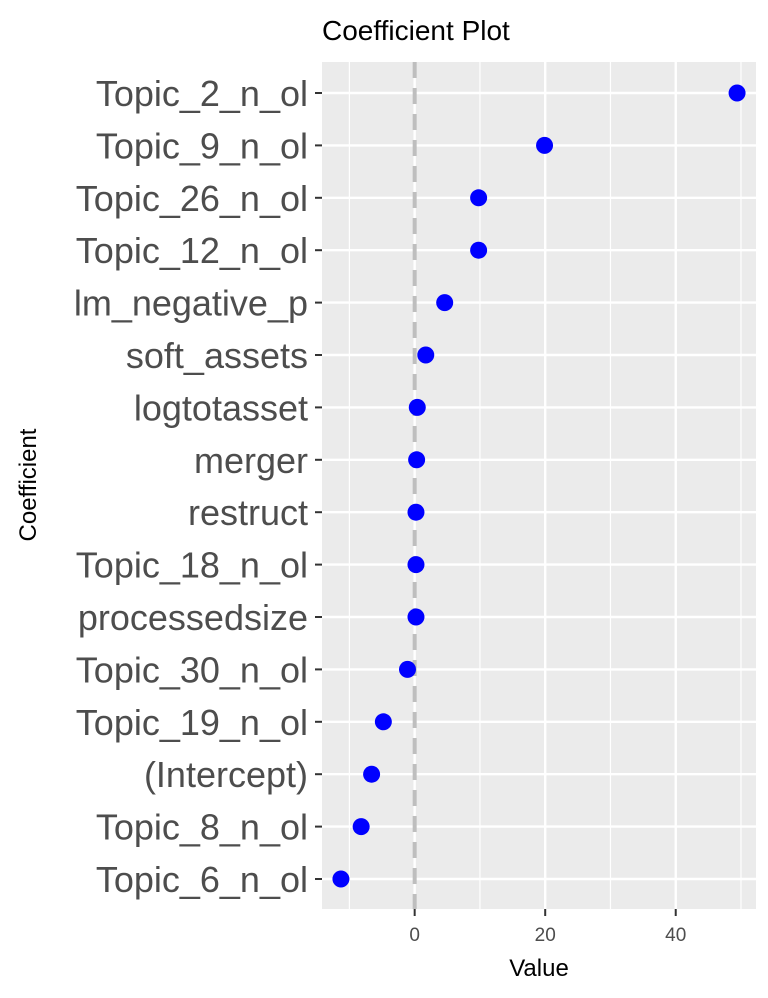  I want to click on y-tick-label: Topic_30_n_ol, so click(192, 669).